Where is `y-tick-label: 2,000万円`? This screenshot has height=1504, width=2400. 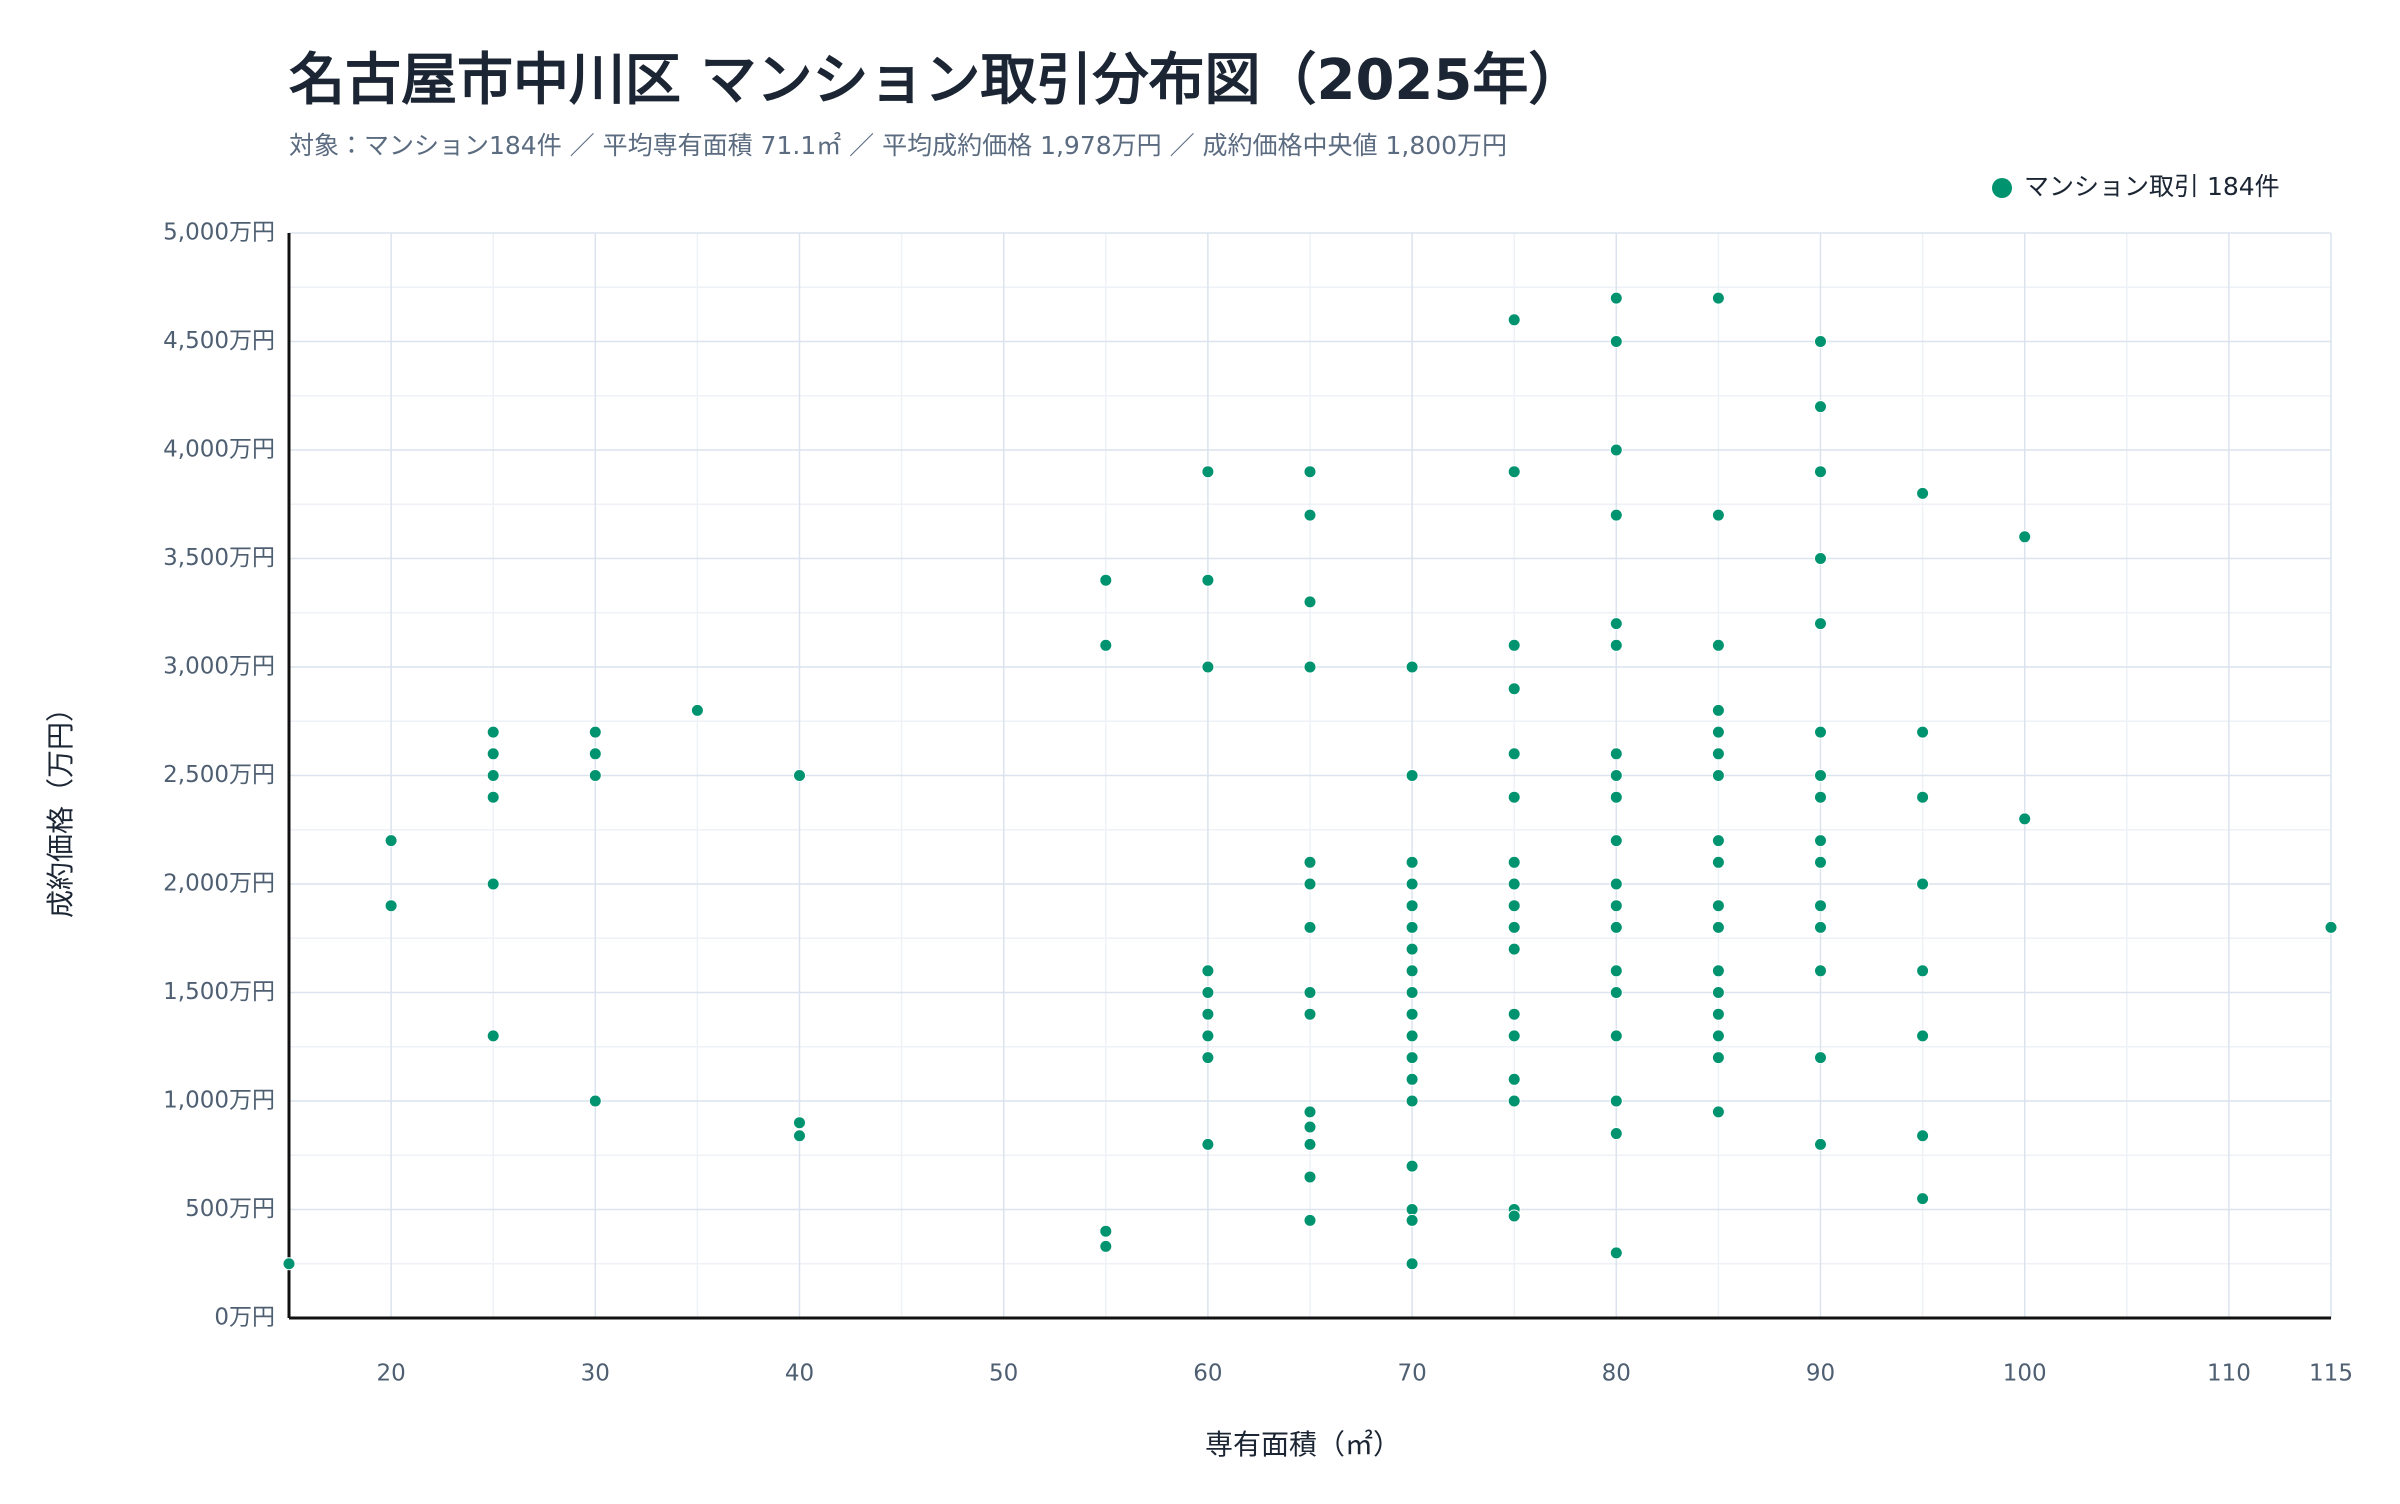 y-tick-label: 2,000万円 is located at coordinates (219, 884).